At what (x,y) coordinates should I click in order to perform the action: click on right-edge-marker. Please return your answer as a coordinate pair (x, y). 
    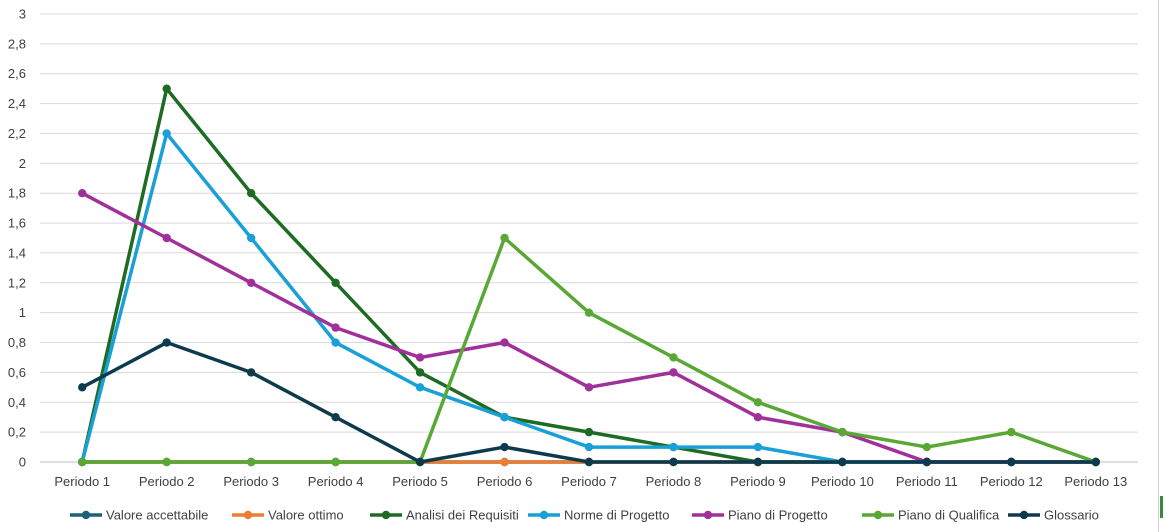
    Looking at the image, I should click on (1161, 507).